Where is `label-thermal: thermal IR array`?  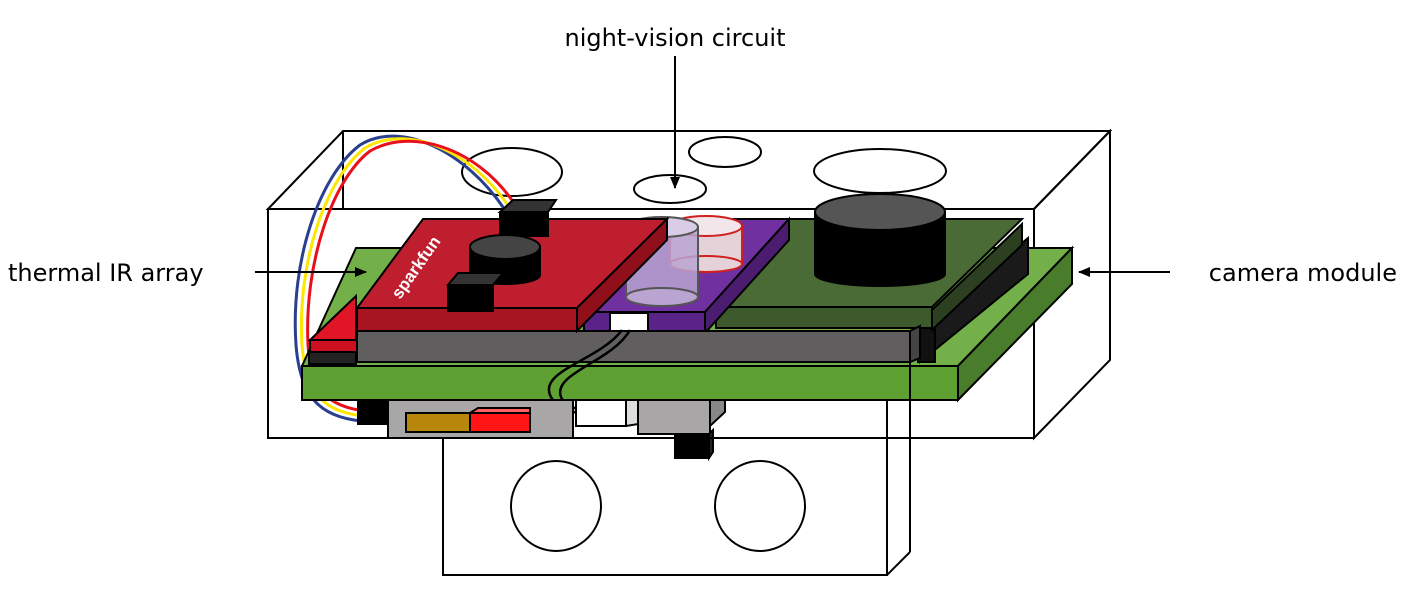
label-thermal: thermal IR array is located at coordinates (106, 273).